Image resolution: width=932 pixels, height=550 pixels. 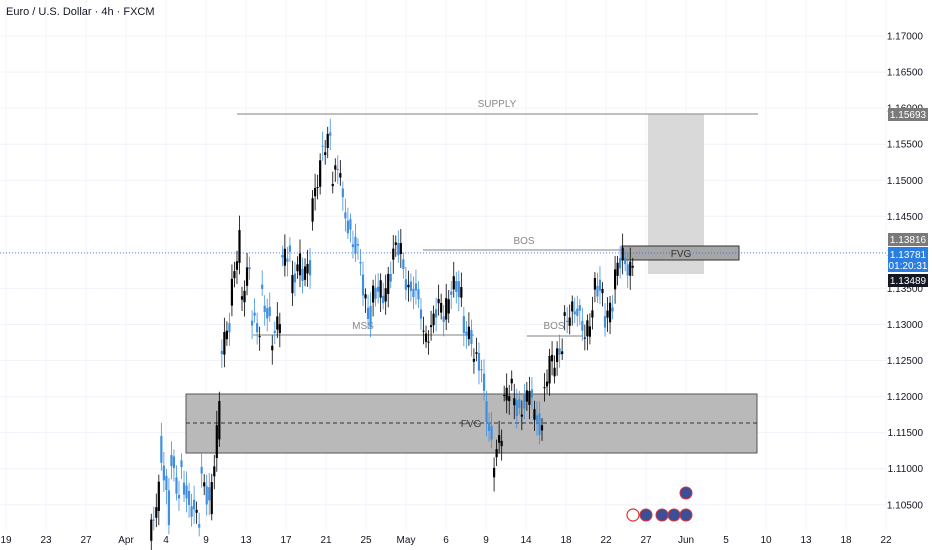 What do you see at coordinates (908, 115) in the screenshot?
I see `svg-text: 1.15693` at bounding box center [908, 115].